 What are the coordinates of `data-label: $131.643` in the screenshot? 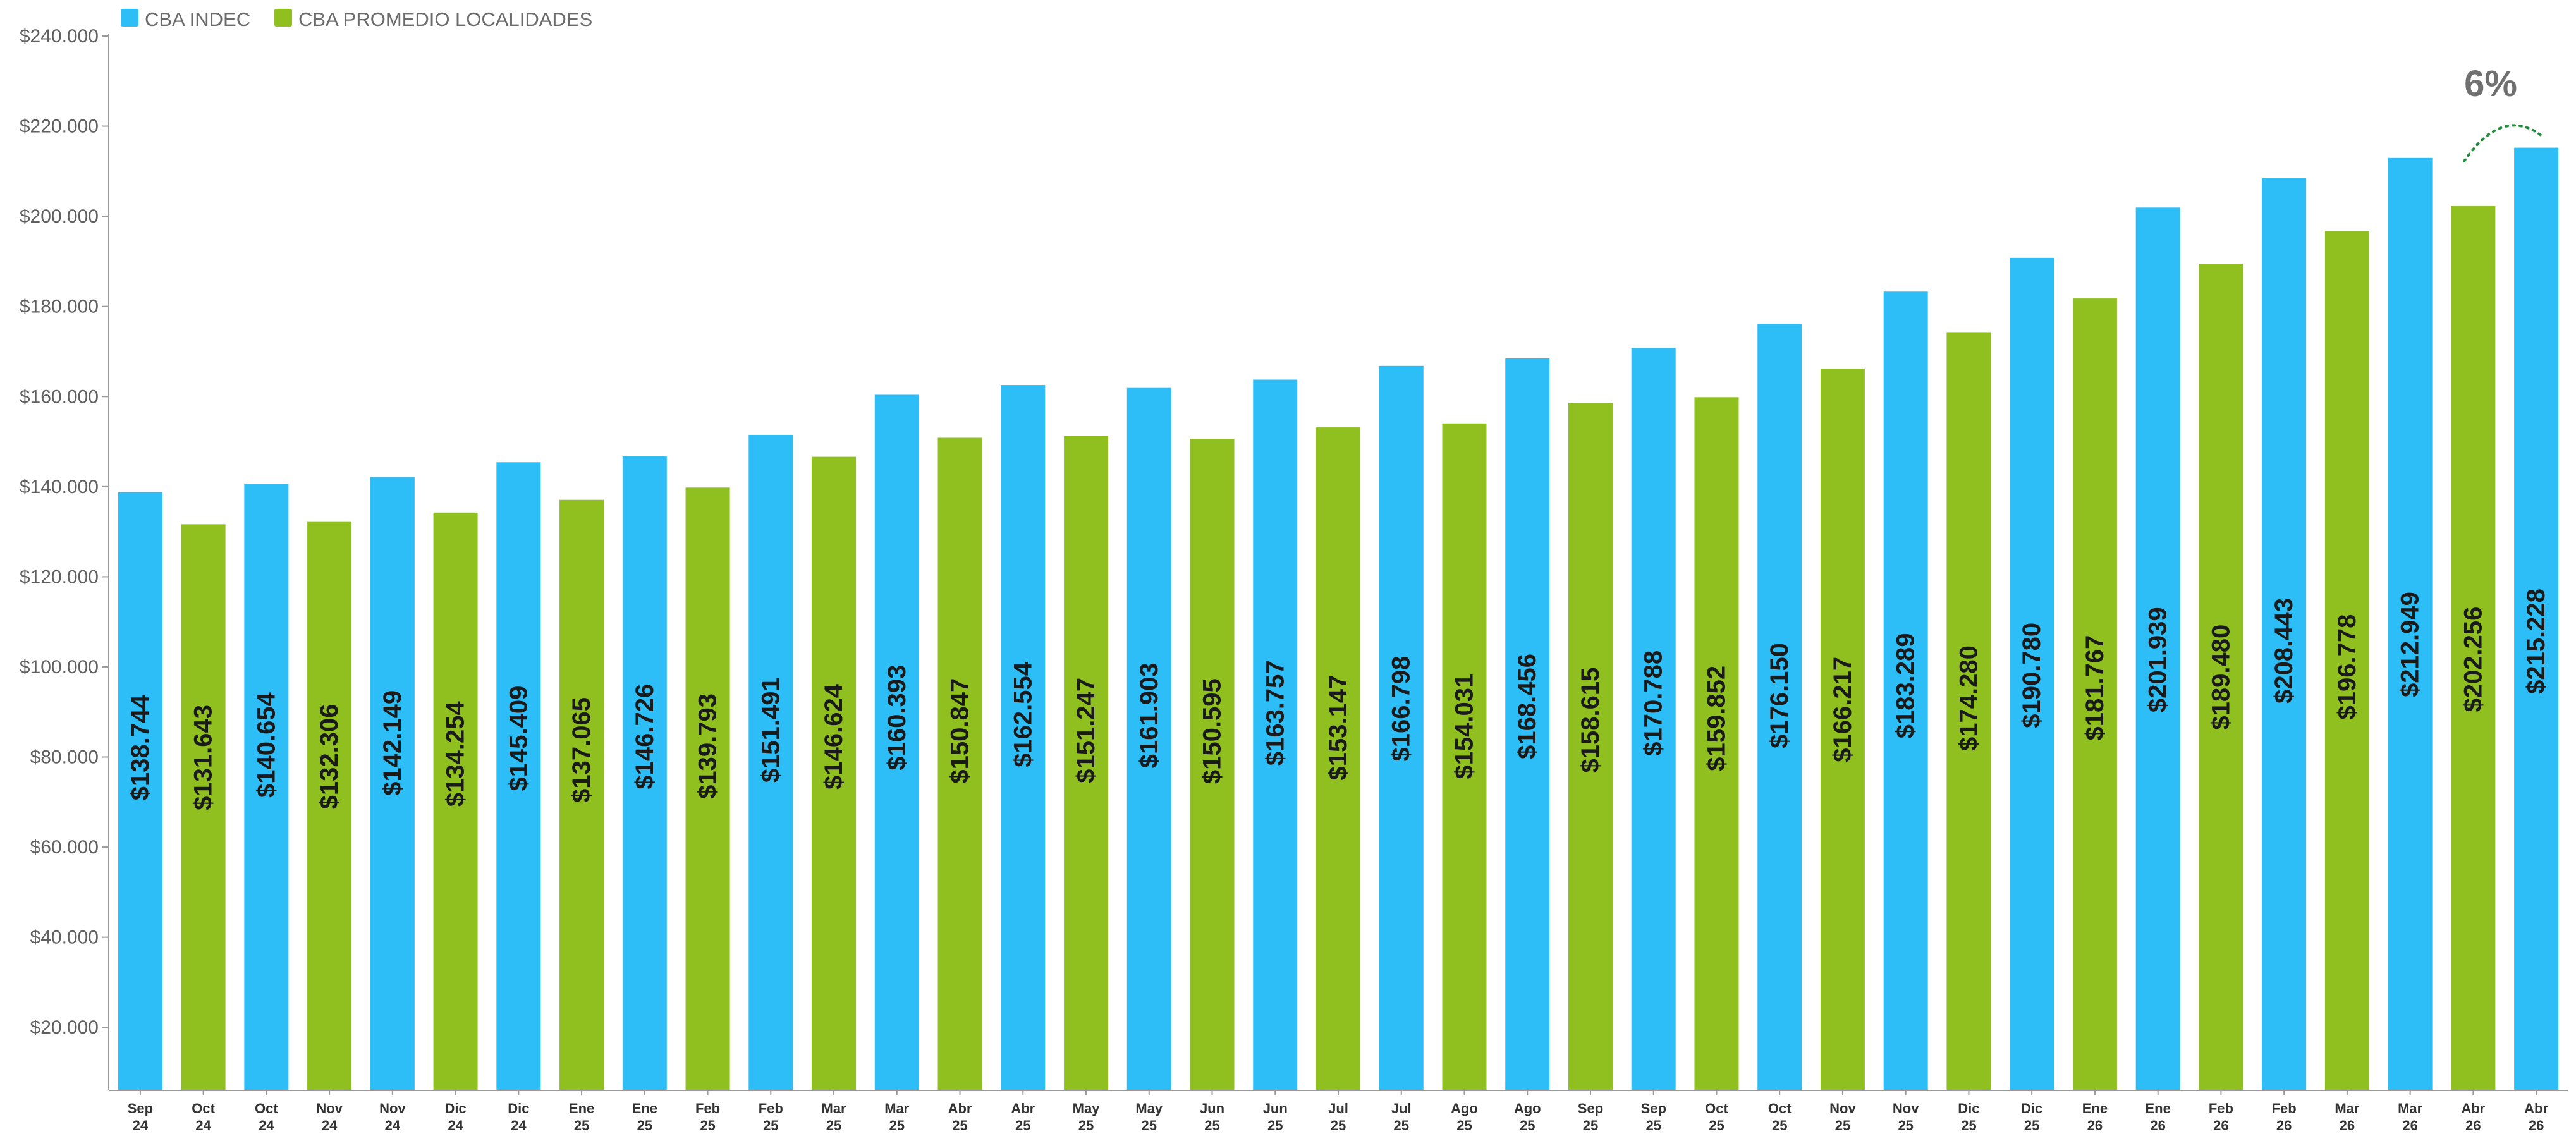 It's located at (203, 758).